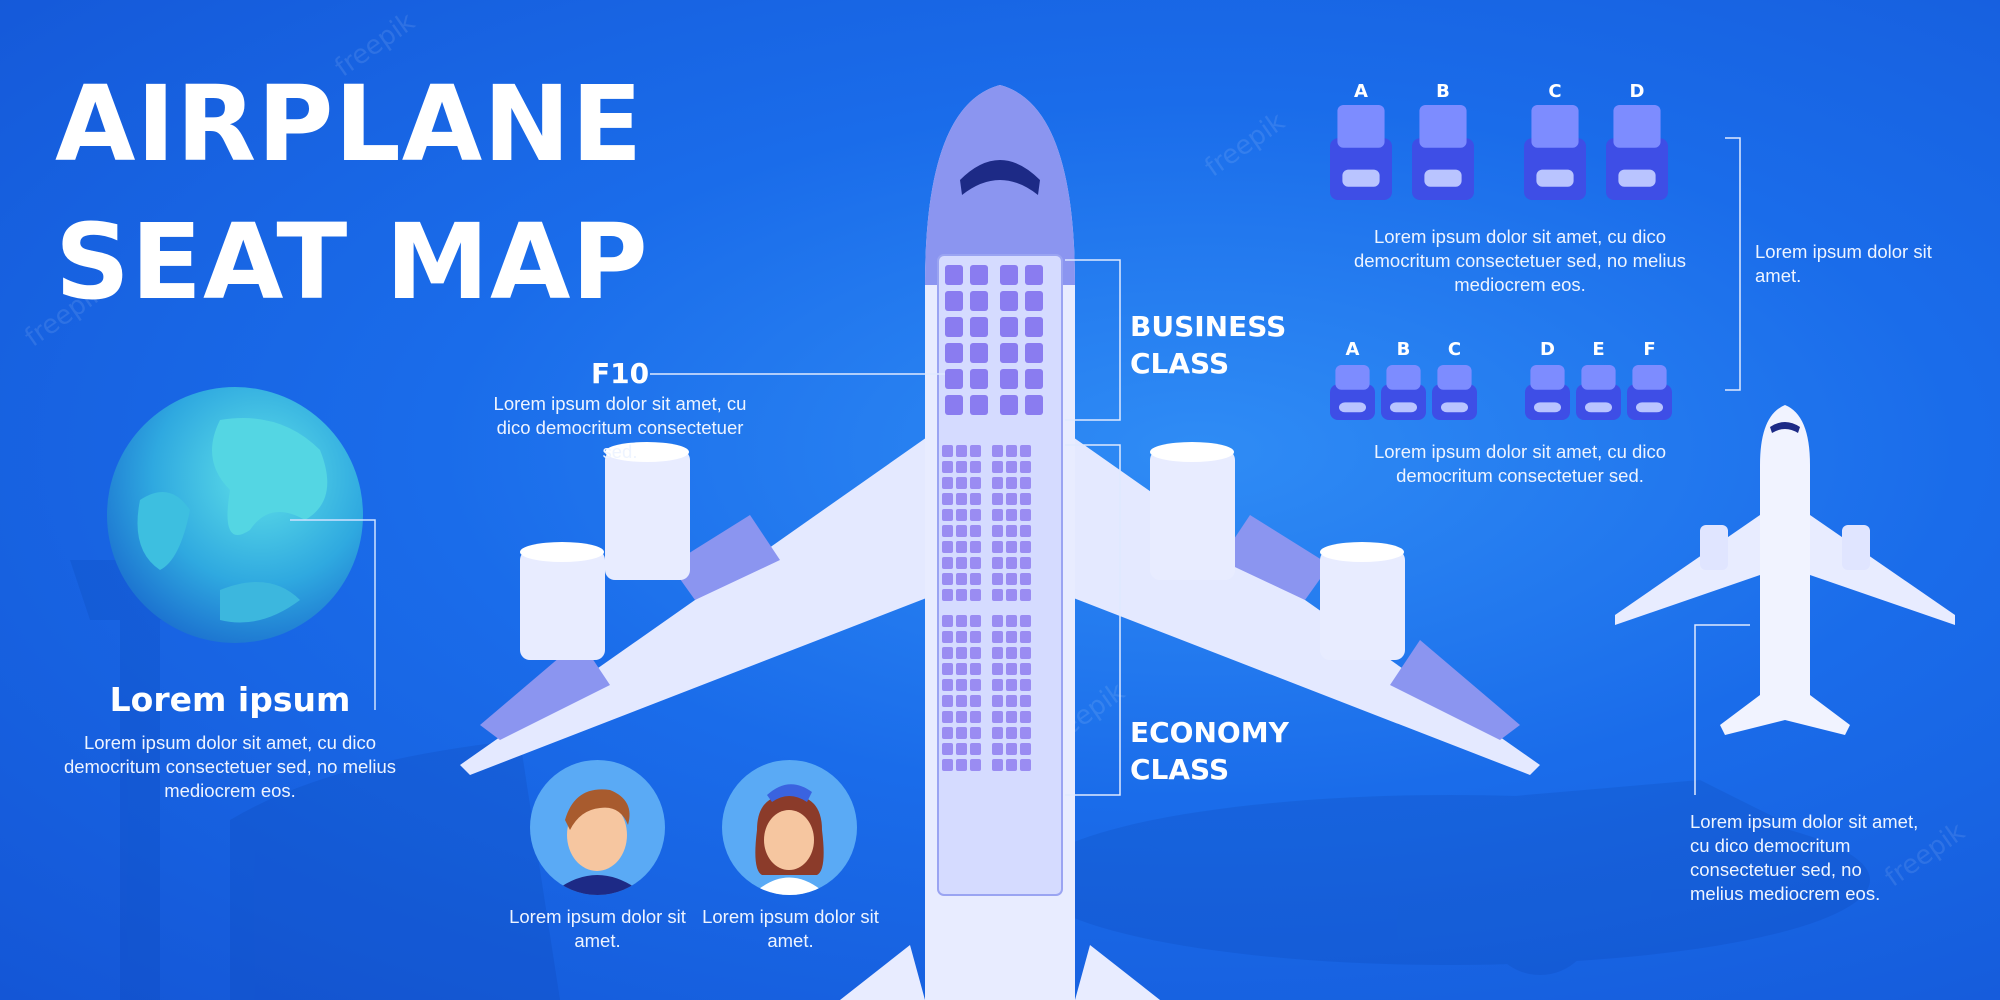 The width and height of the screenshot is (2000, 1000). I want to click on cabin-seat-map, so click(992, 518).